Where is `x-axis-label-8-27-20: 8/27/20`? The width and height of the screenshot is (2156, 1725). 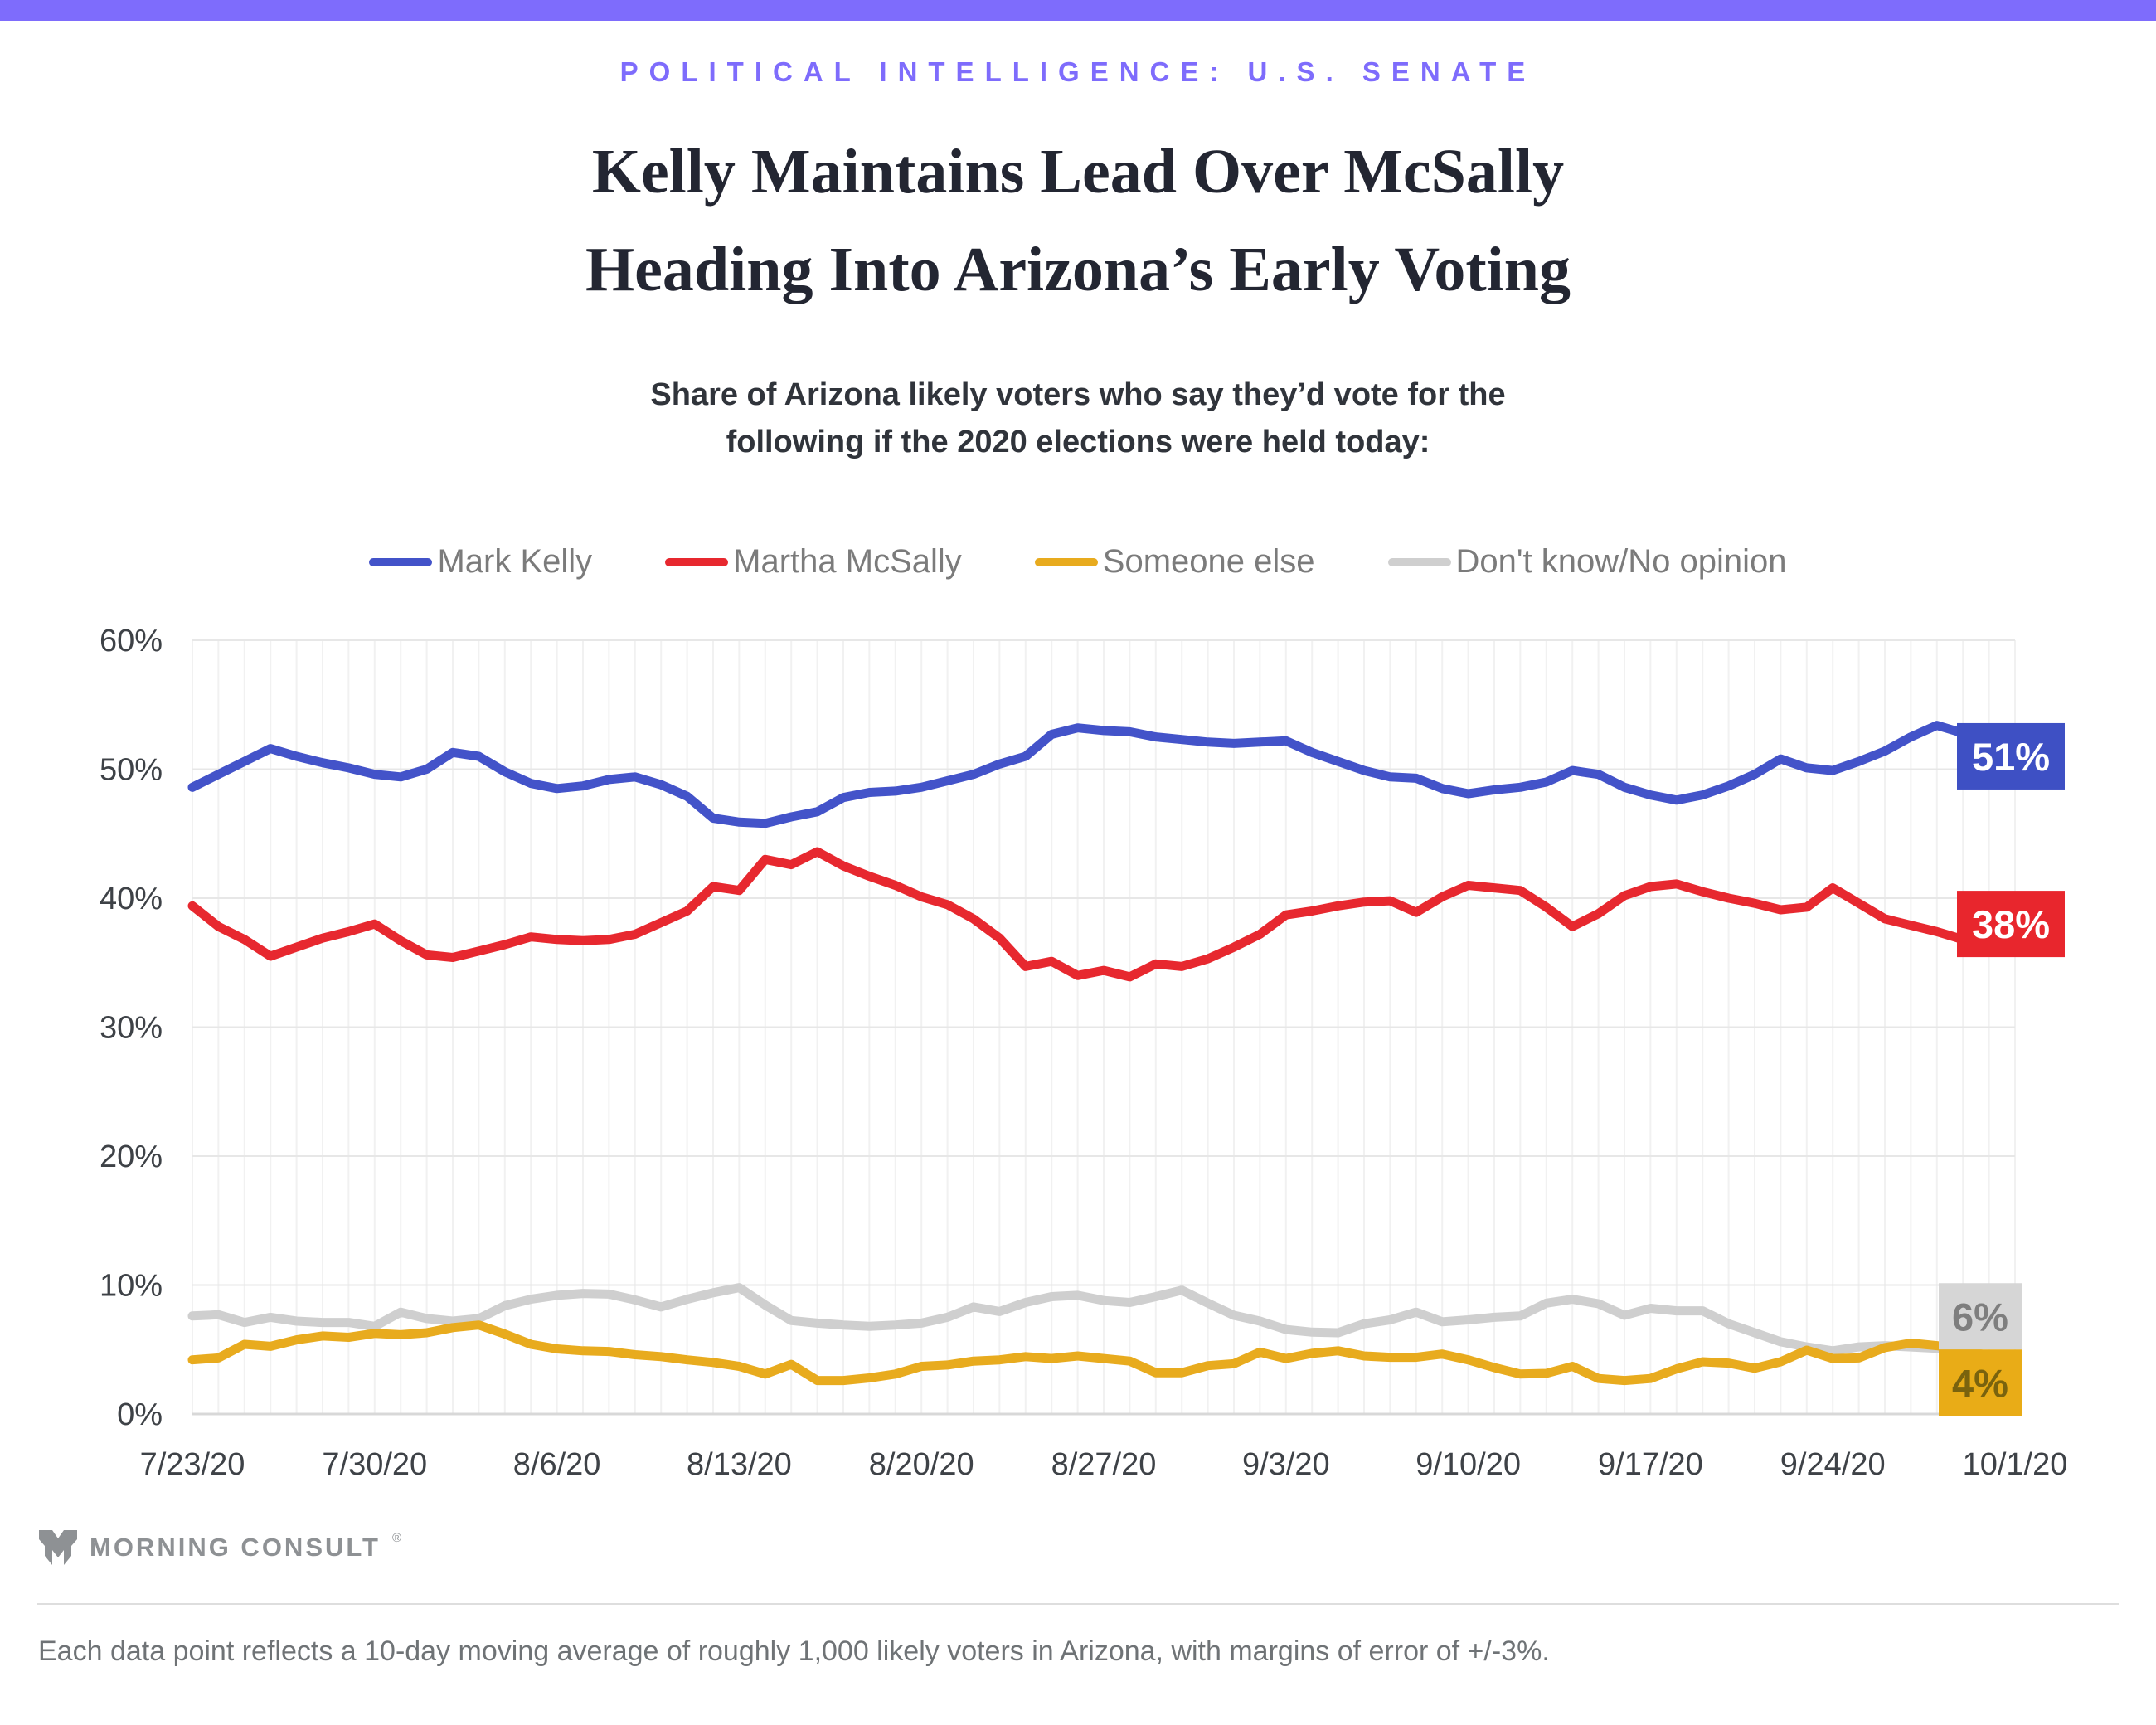 x-axis-label-8-27-20: 8/27/20 is located at coordinates (1104, 1465).